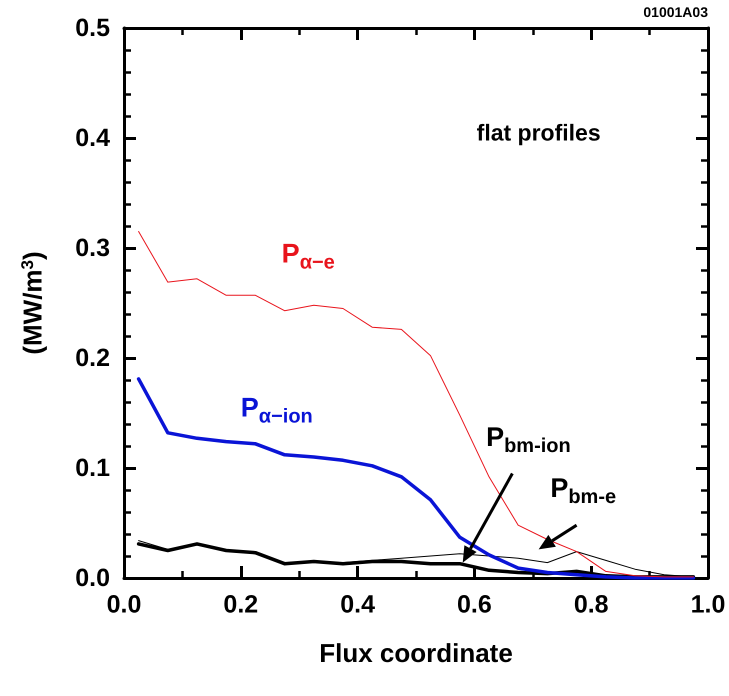  What do you see at coordinates (538, 133) in the screenshot?
I see `annotation: flat profiles` at bounding box center [538, 133].